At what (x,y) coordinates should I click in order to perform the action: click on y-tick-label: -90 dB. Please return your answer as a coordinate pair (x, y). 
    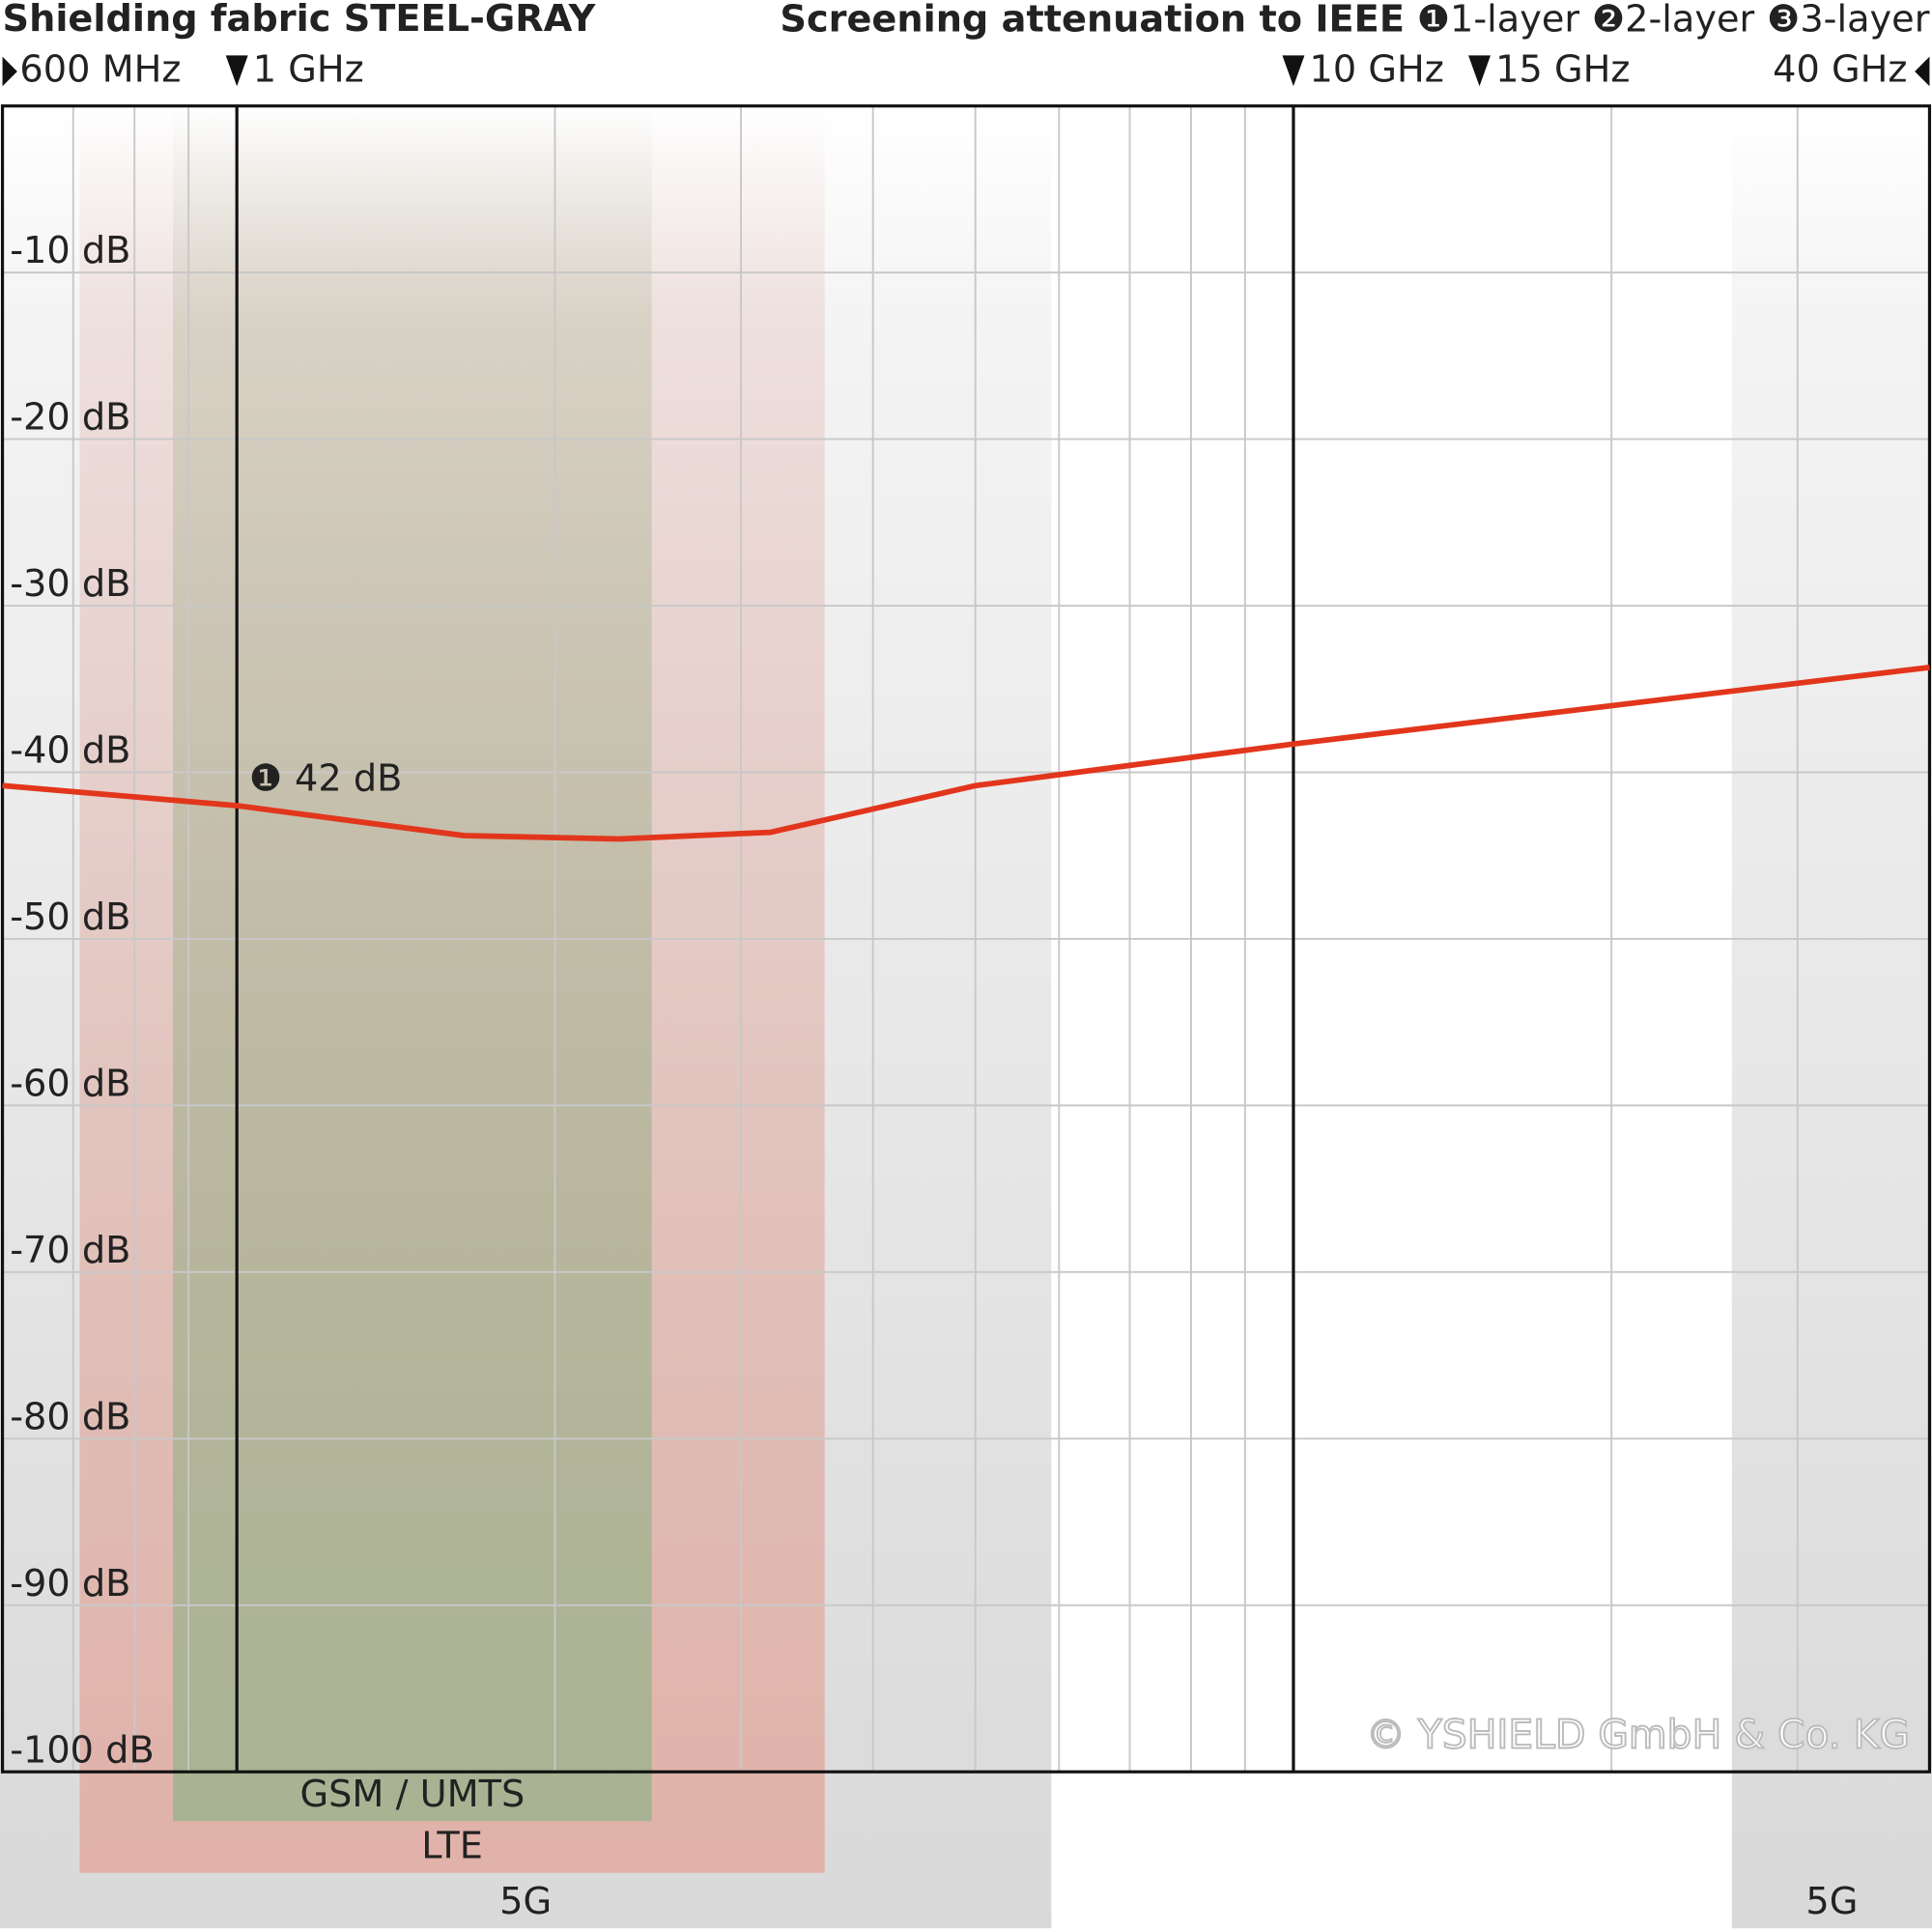
    Looking at the image, I should click on (70, 1583).